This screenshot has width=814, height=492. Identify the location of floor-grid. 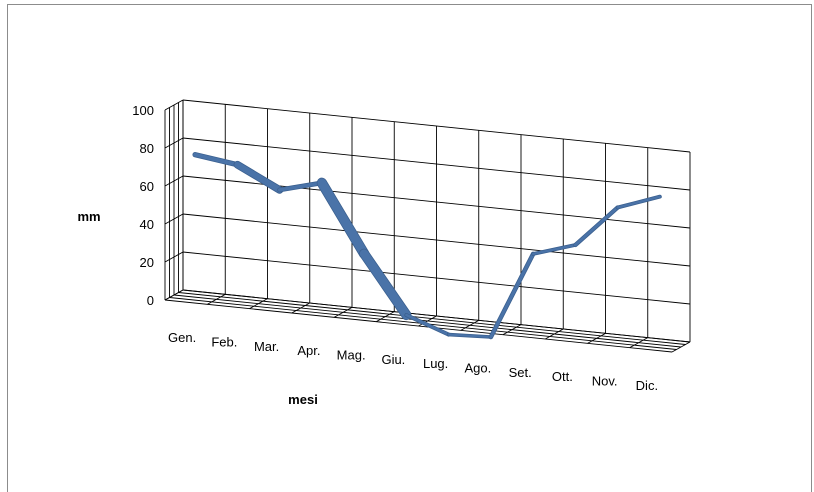
(427, 321).